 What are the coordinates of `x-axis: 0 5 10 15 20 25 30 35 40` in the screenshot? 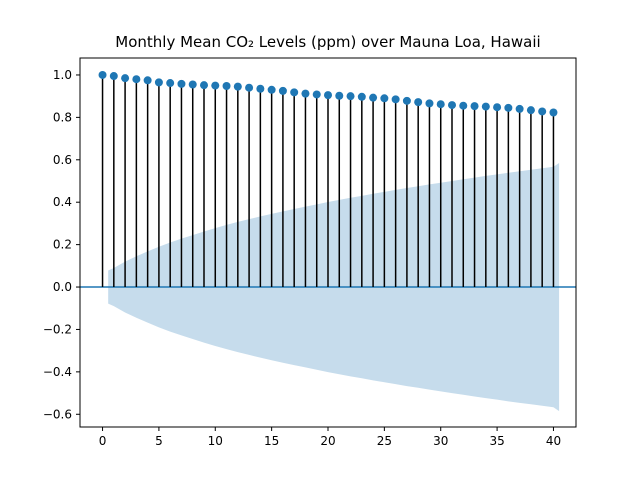 It's located at (330, 437).